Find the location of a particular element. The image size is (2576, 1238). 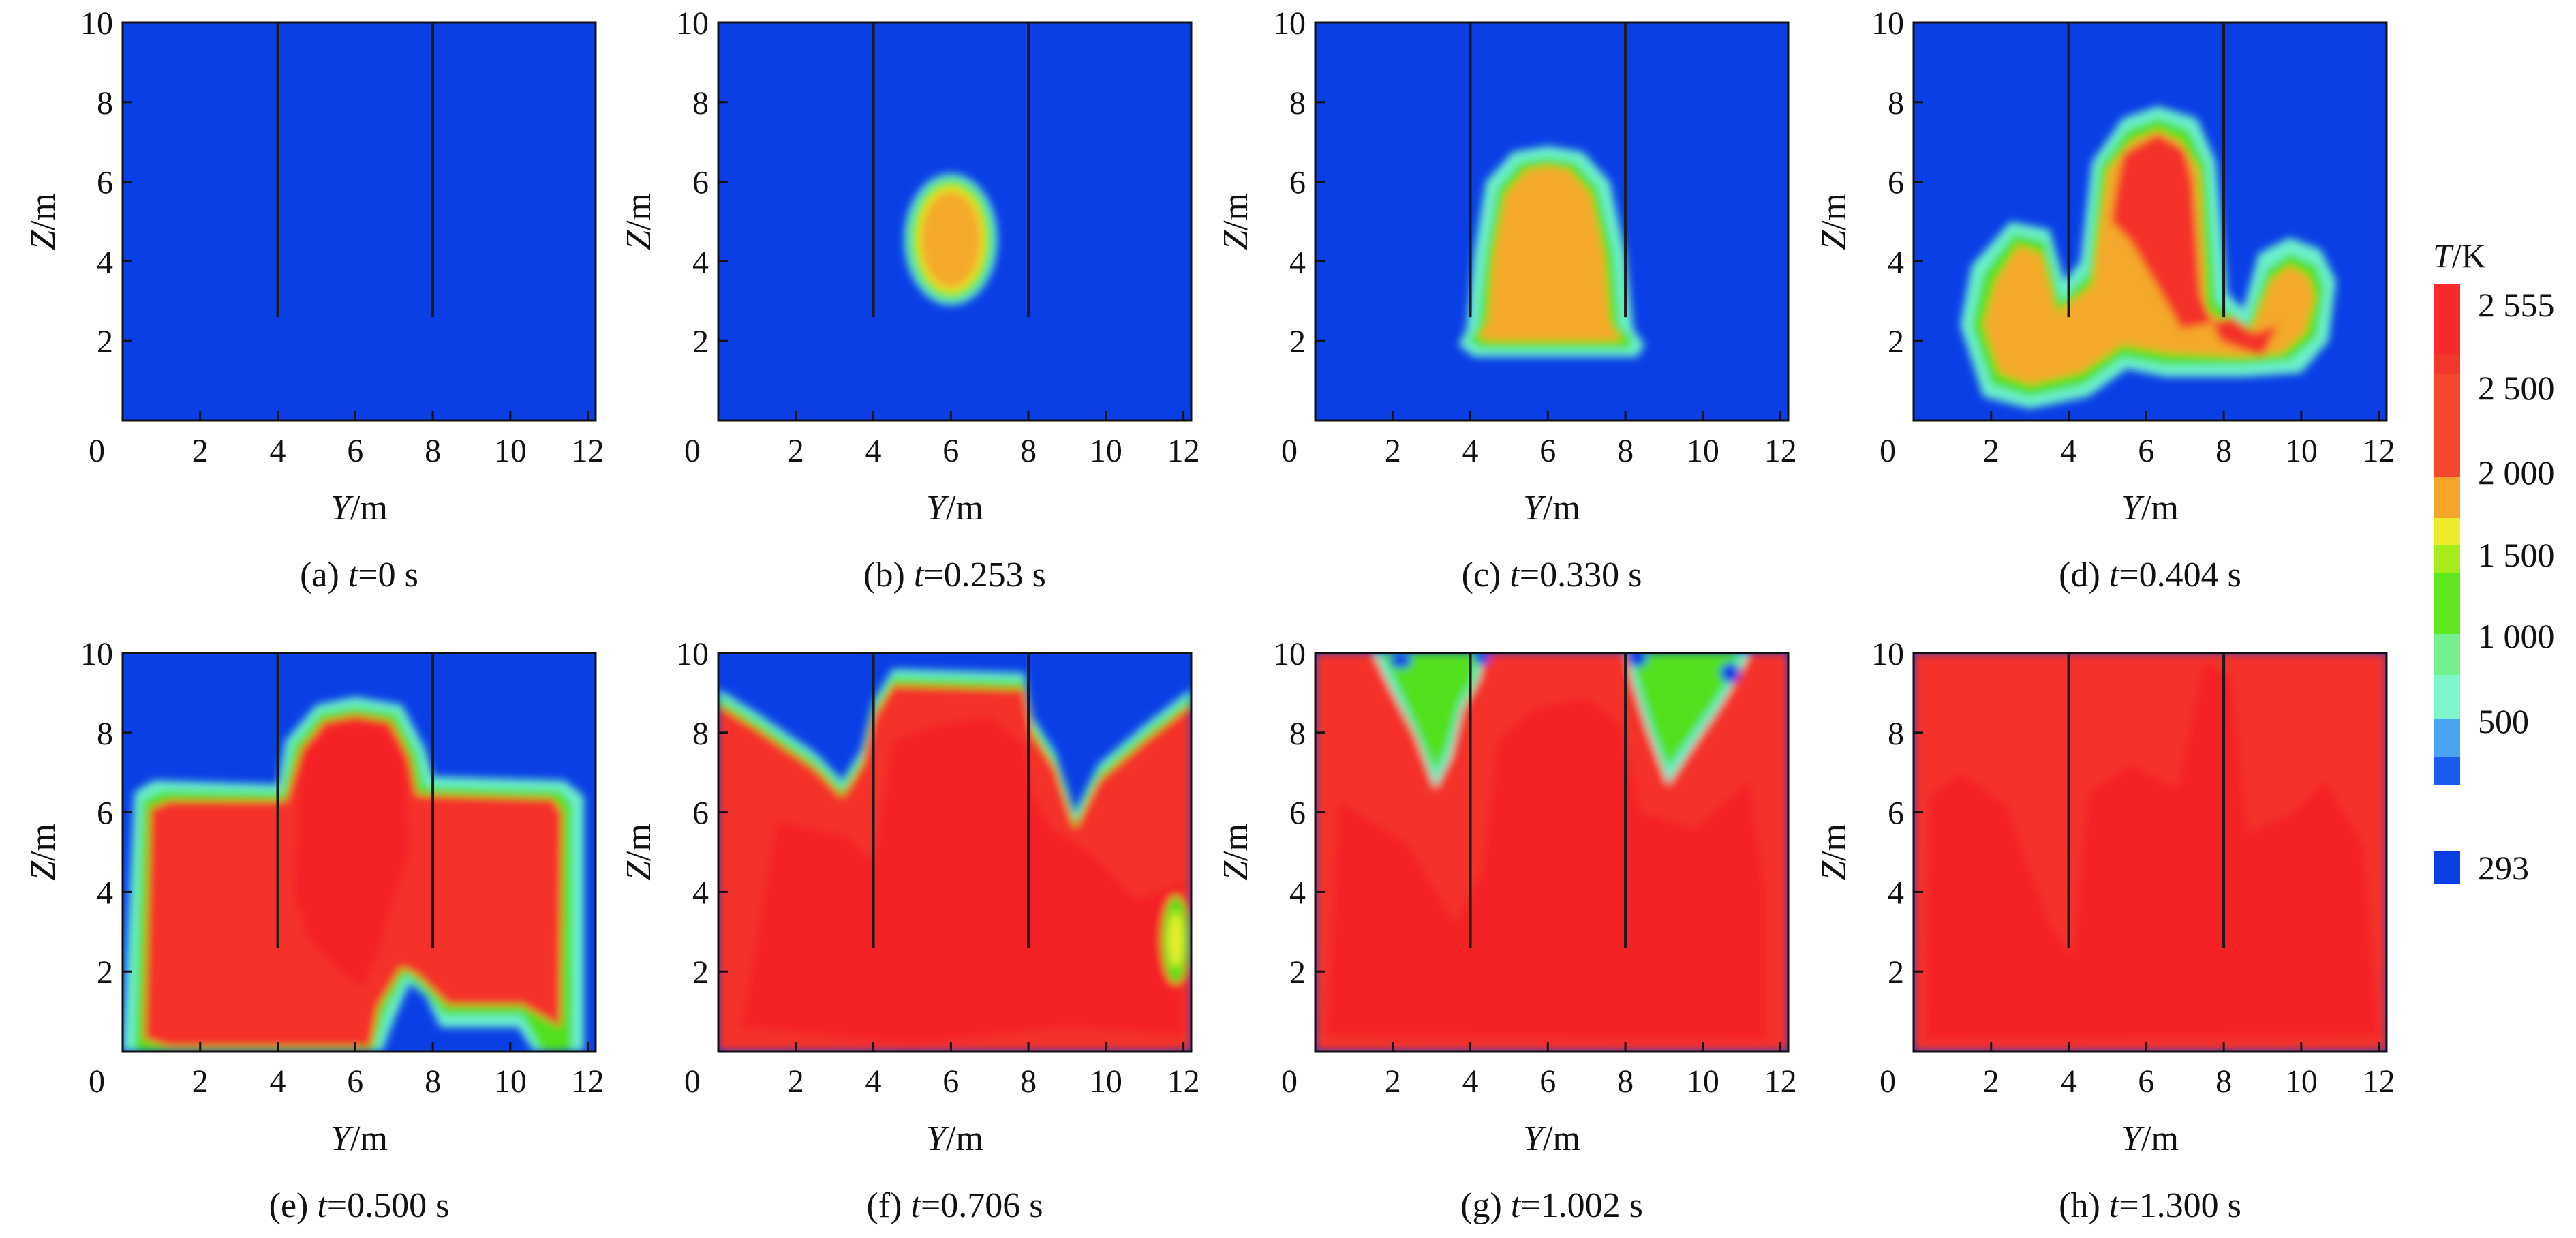

legend-title: T/K is located at coordinates (2459, 256).